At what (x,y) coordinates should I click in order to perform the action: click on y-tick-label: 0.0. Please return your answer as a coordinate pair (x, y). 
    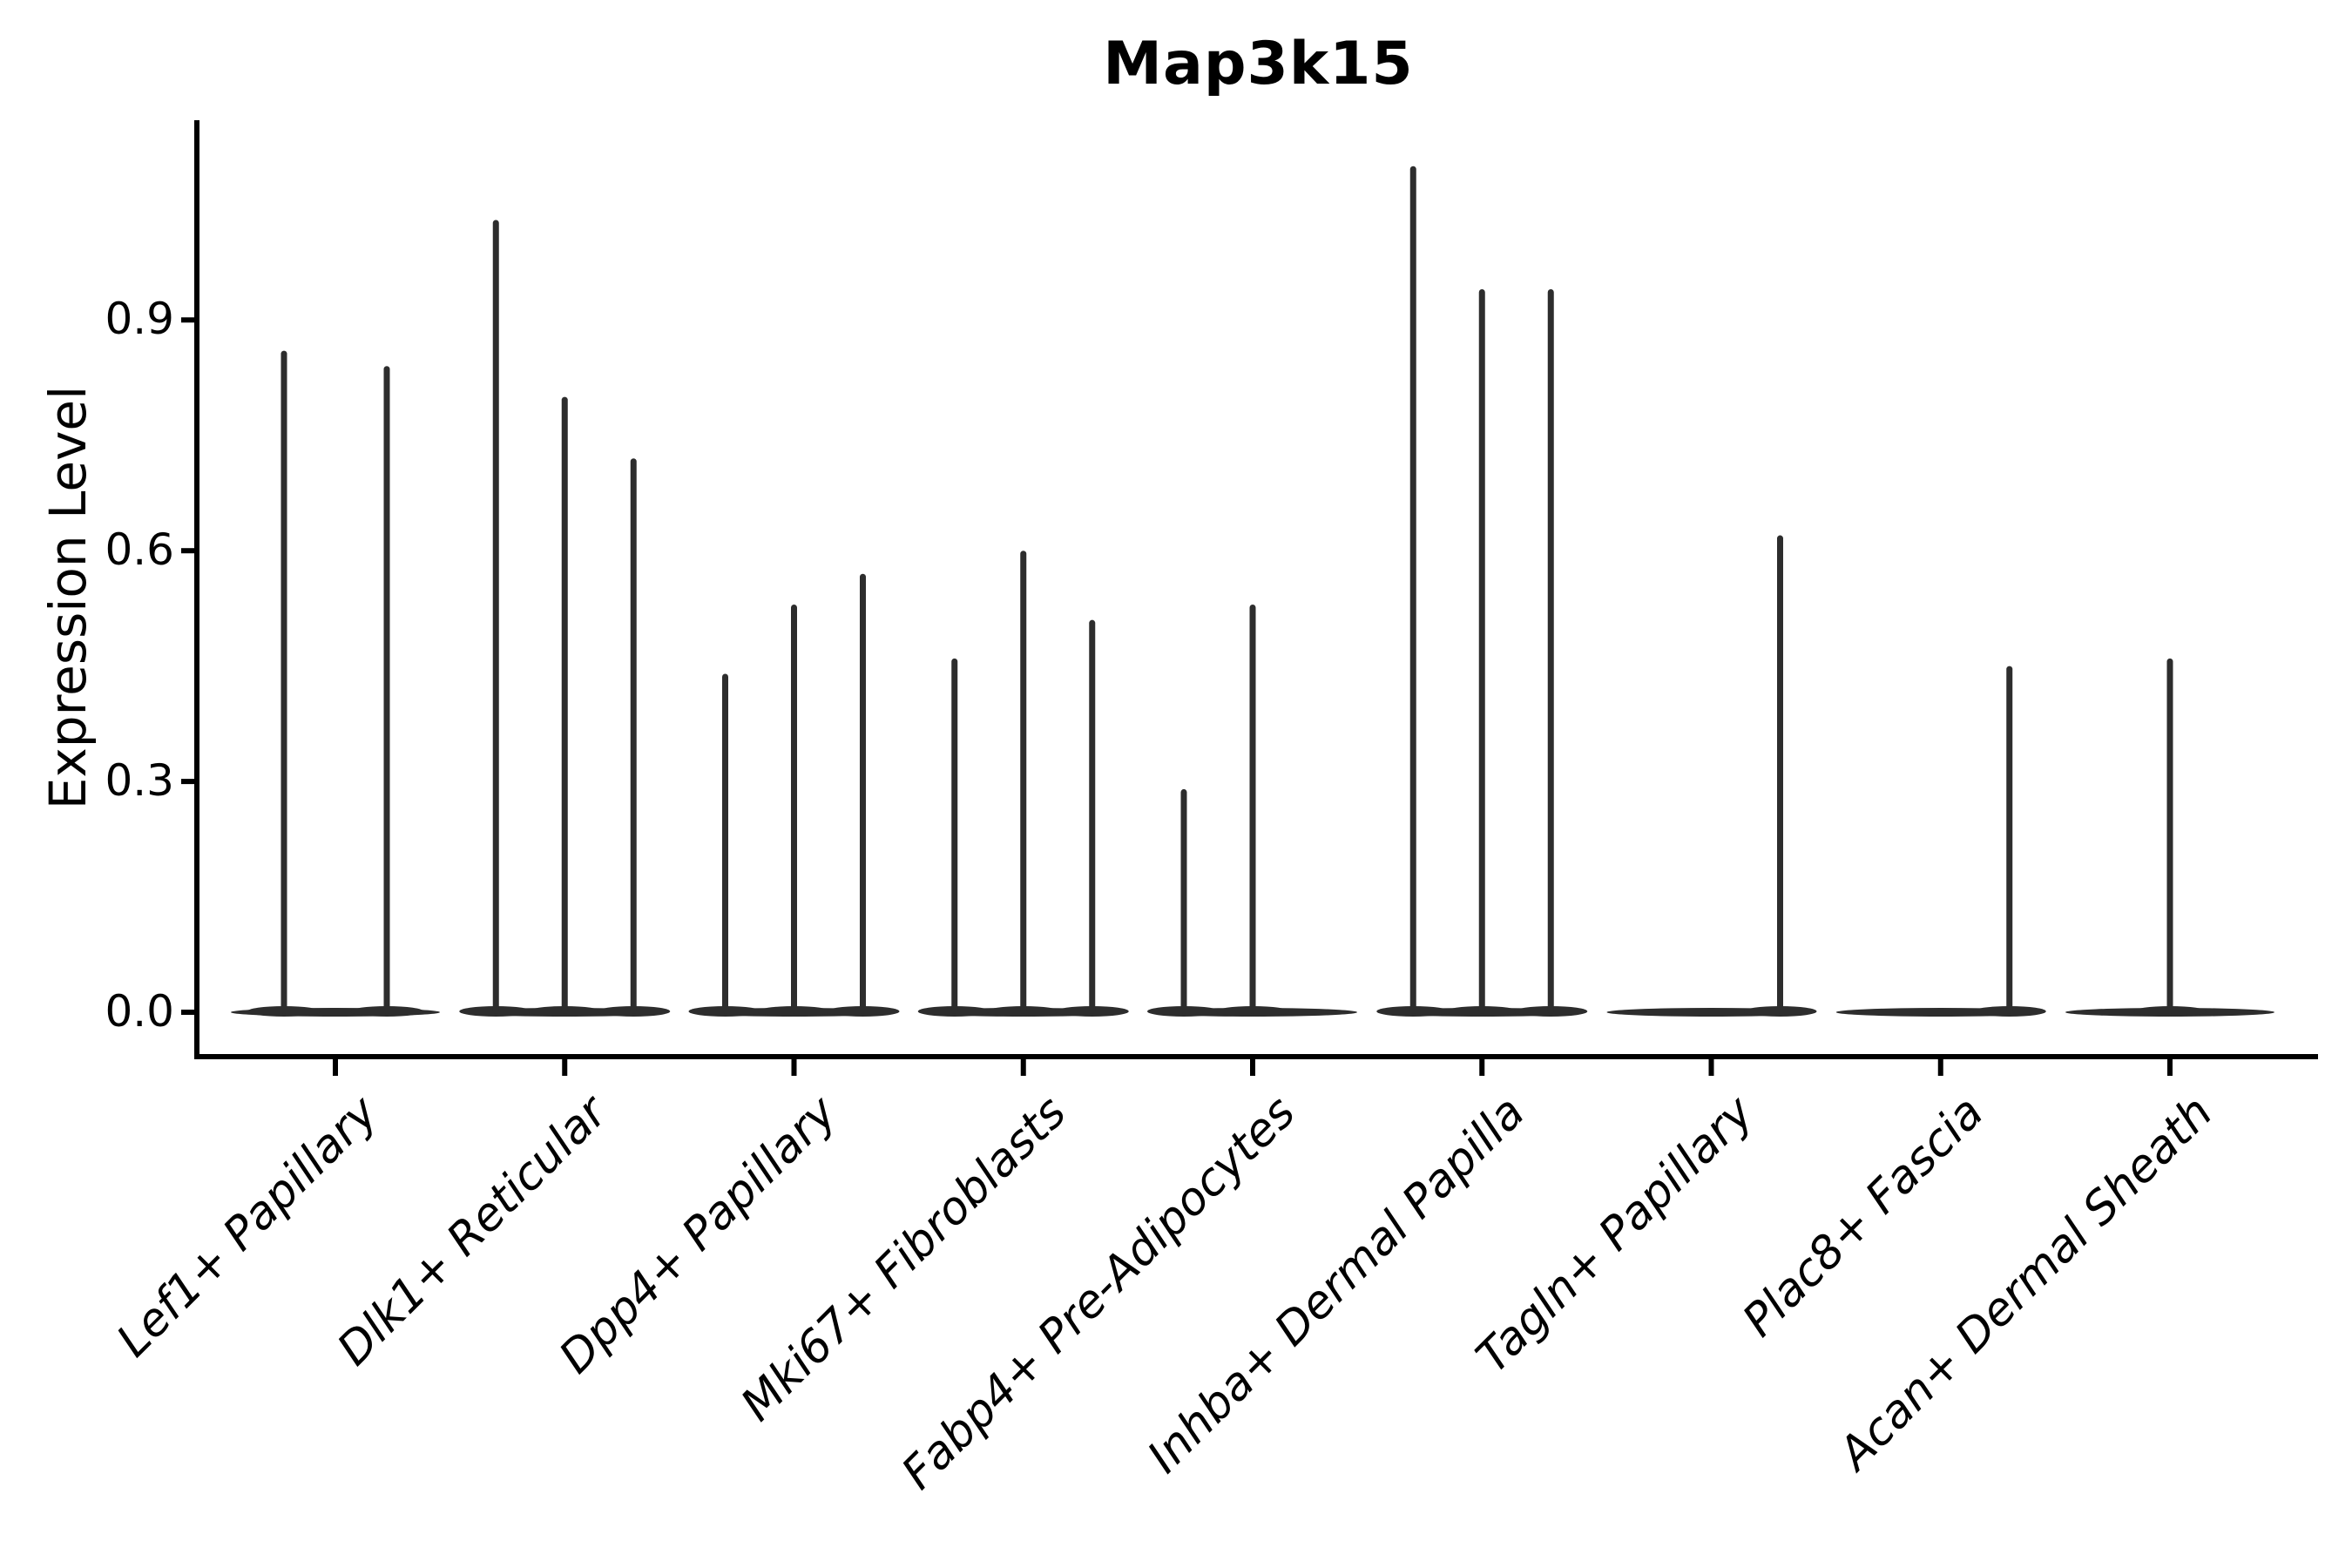
    Looking at the image, I should click on (139, 1011).